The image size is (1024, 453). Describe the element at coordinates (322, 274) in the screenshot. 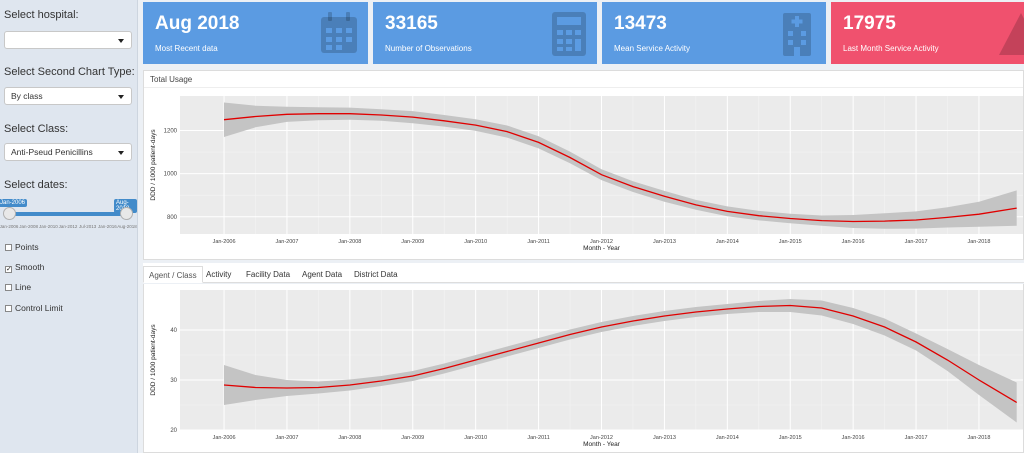

I see `tab-agent-data: Agent Data` at that location.